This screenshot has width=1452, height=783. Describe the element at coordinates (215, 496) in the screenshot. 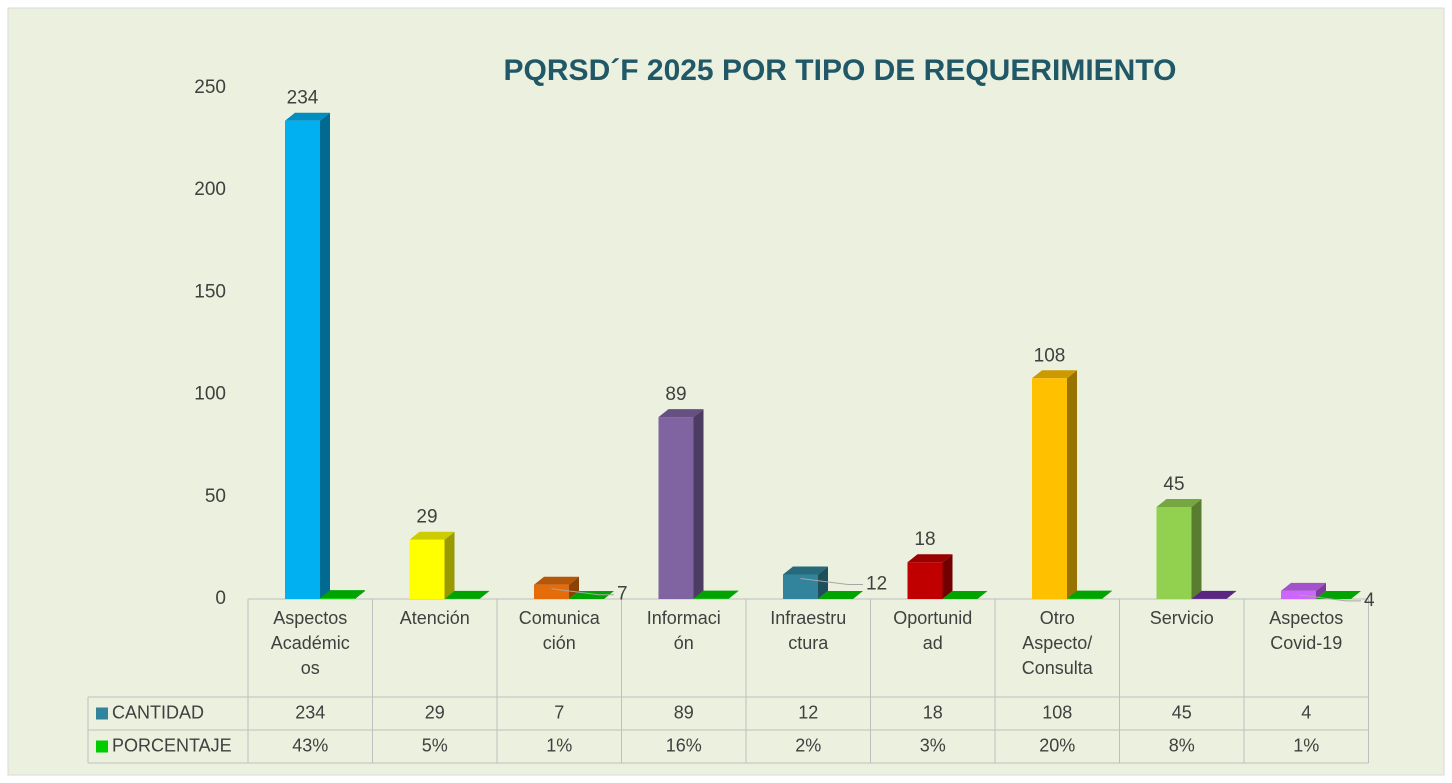

I see `y-tick-label: 50` at that location.